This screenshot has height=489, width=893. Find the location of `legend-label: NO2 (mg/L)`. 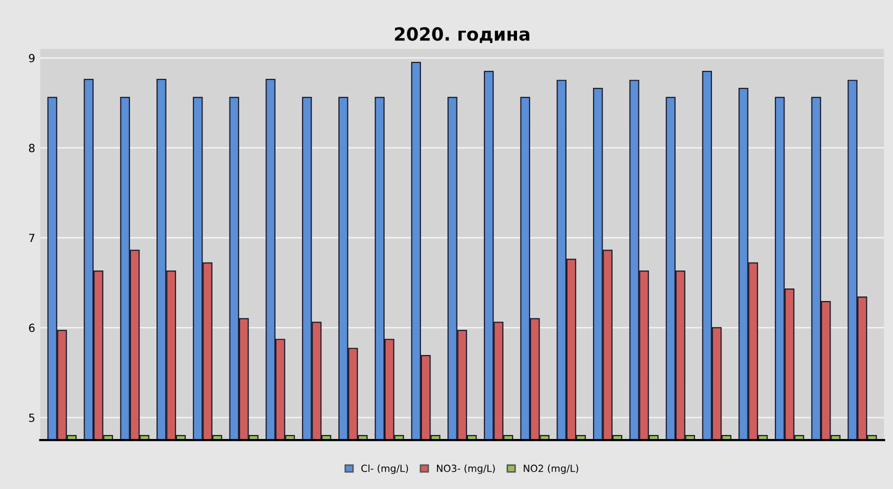

legend-label: NO2 (mg/L) is located at coordinates (551, 469).